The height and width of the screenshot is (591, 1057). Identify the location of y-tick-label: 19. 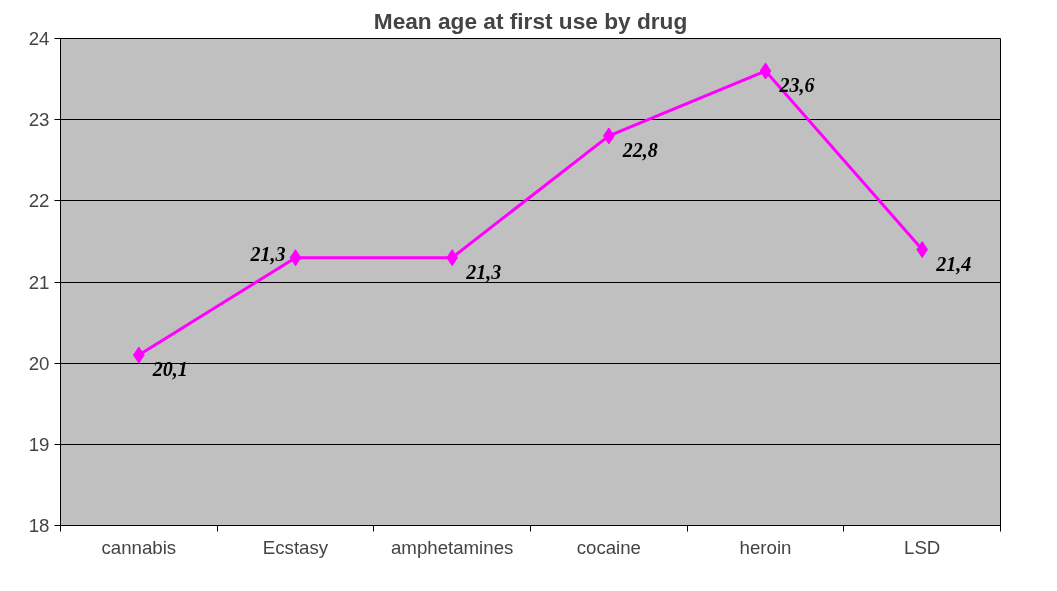
(39, 444).